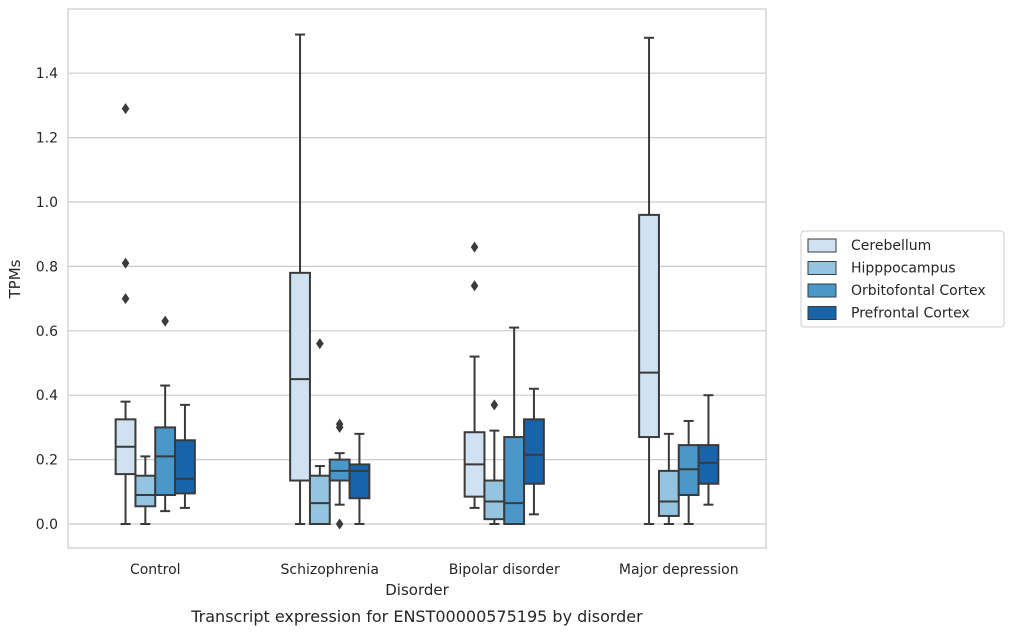  What do you see at coordinates (47, 267) in the screenshot?
I see `y-tick-label: 0.8` at bounding box center [47, 267].